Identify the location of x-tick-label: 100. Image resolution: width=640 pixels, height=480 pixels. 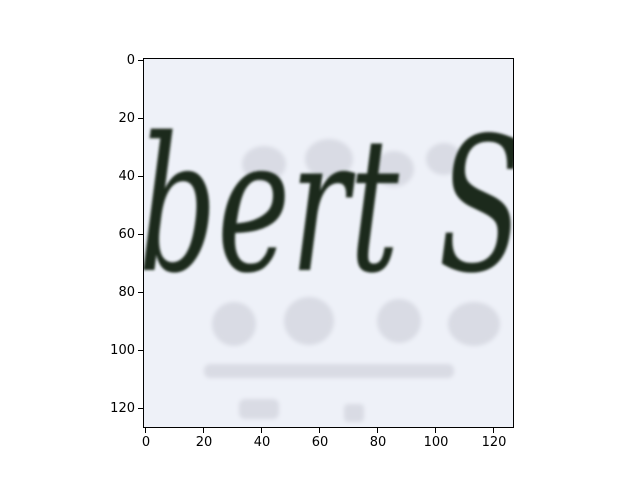
(436, 442).